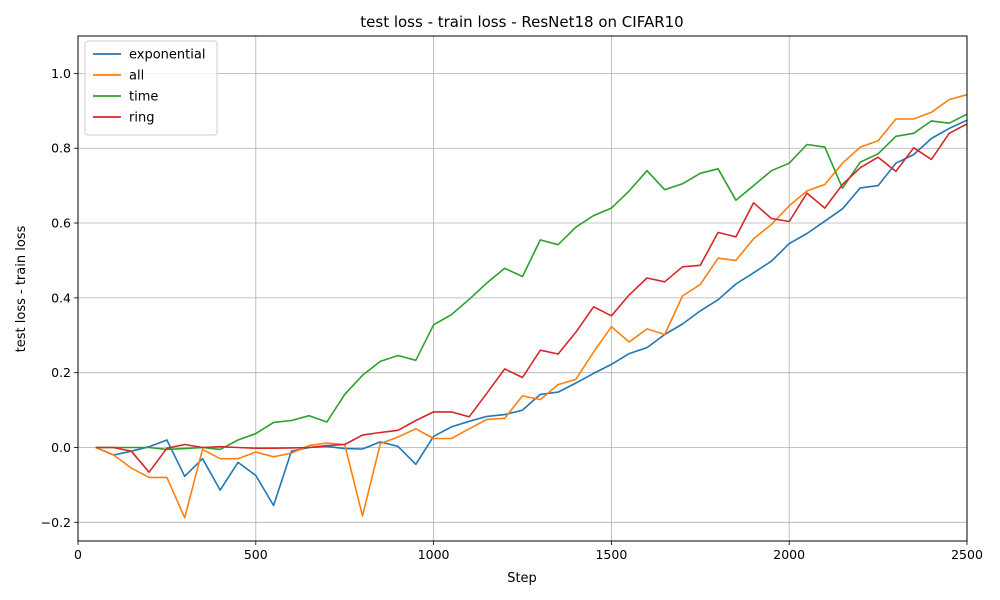 The width and height of the screenshot is (1000, 600). Describe the element at coordinates (56, 522) in the screenshot. I see `y-tick-label: −0.2` at that location.